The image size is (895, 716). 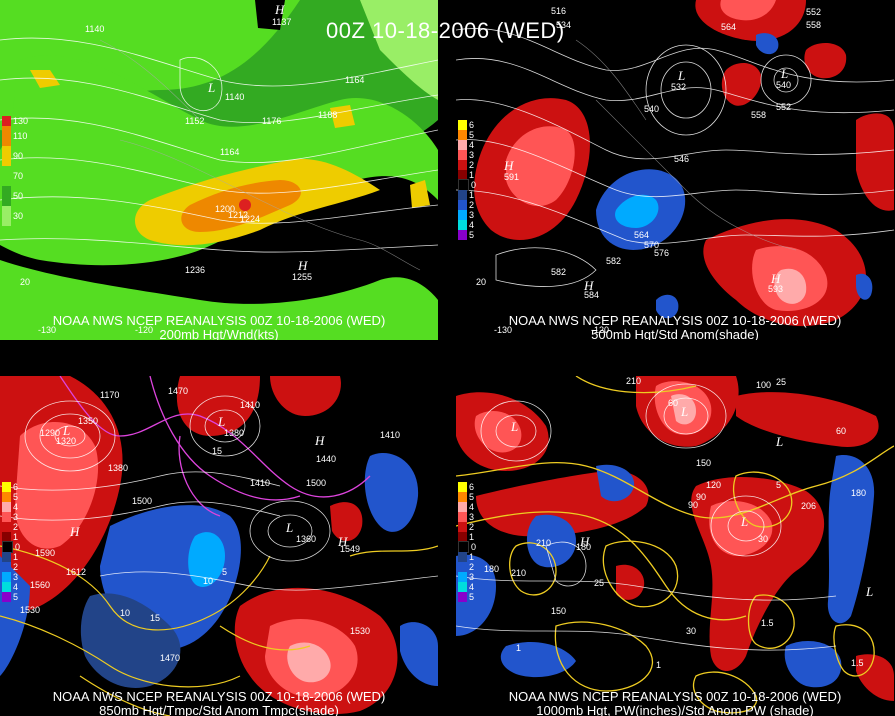 I want to click on svg-text: 582, so click(x=558, y=272).